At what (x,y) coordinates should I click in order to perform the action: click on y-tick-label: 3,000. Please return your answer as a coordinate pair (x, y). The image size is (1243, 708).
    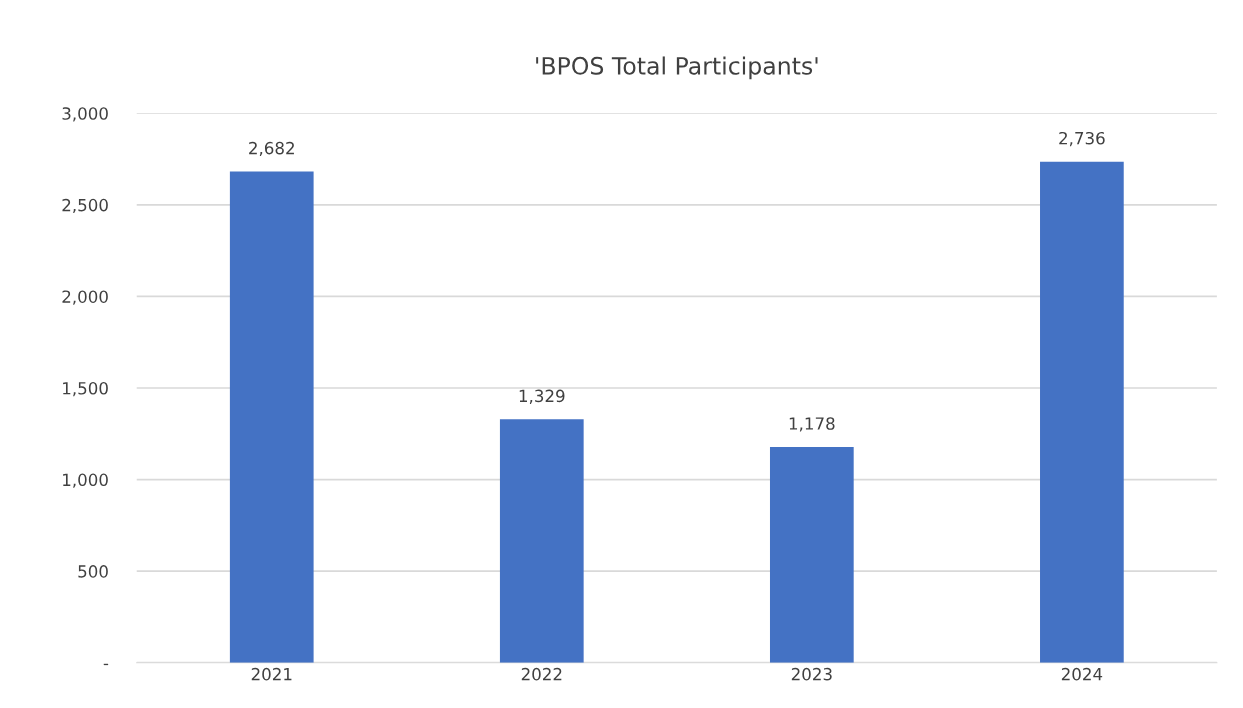
    Looking at the image, I should click on (85, 114).